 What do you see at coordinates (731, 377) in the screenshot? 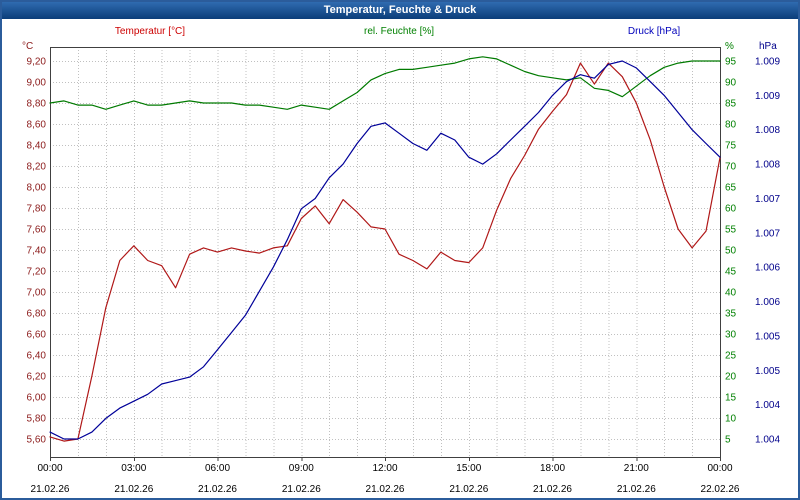
I see `svg-text: 20` at bounding box center [731, 377].